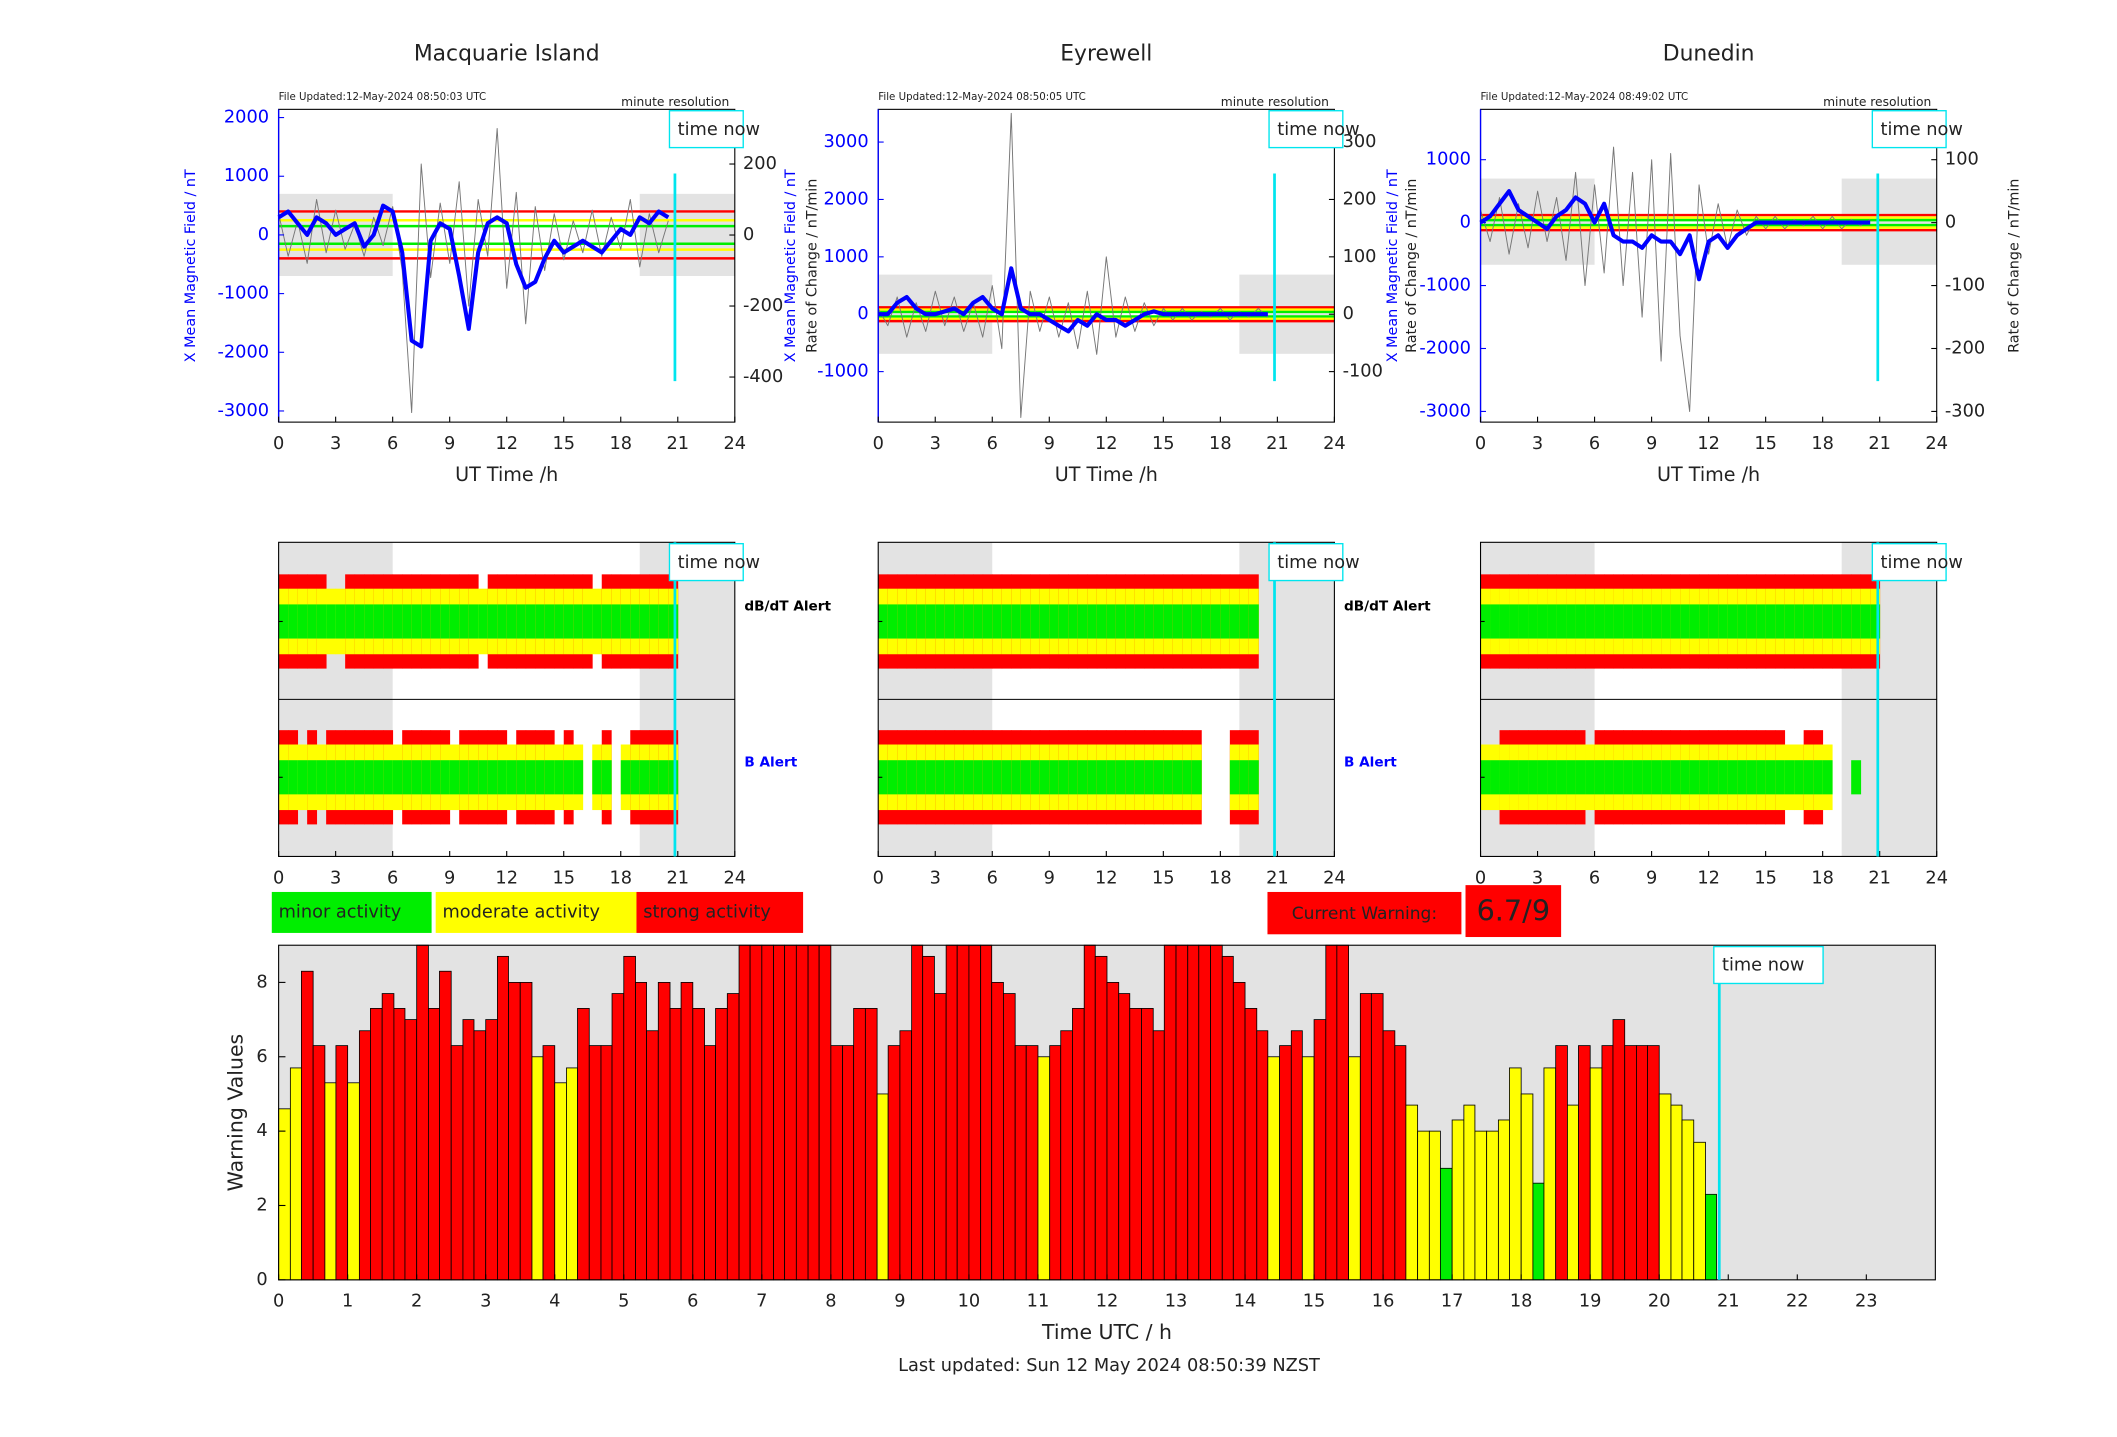 The image size is (2117, 1437). Describe the element at coordinates (235, 1113) in the screenshot. I see `y-axis-label: Warning Values` at that location.